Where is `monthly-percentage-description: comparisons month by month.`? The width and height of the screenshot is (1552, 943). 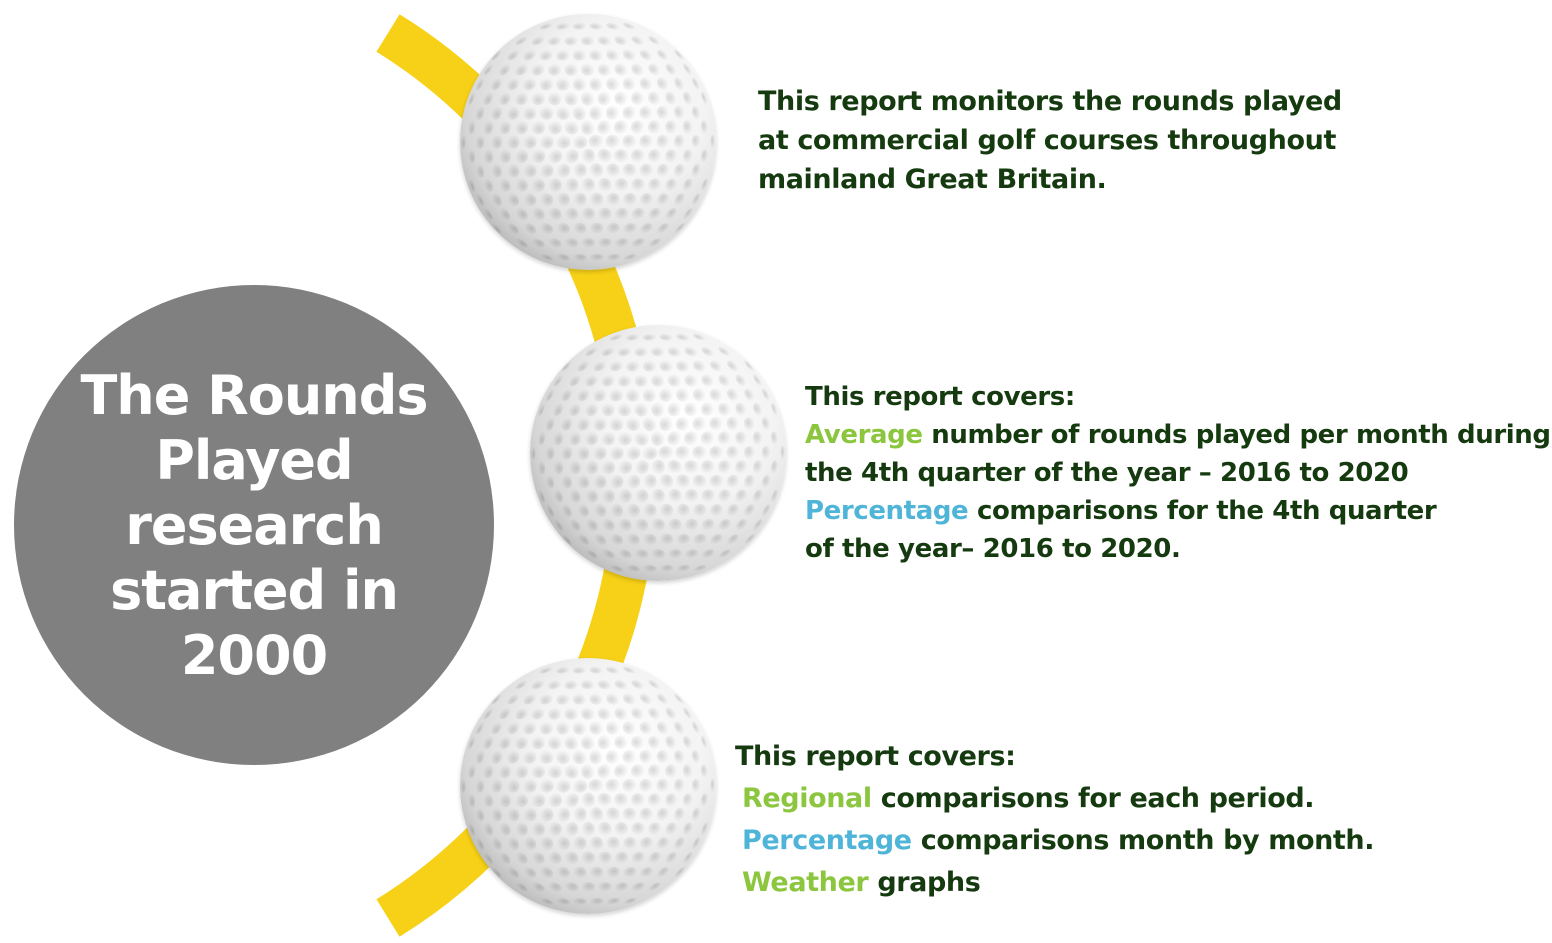 monthly-percentage-description: comparisons month by month. is located at coordinates (1147, 840).